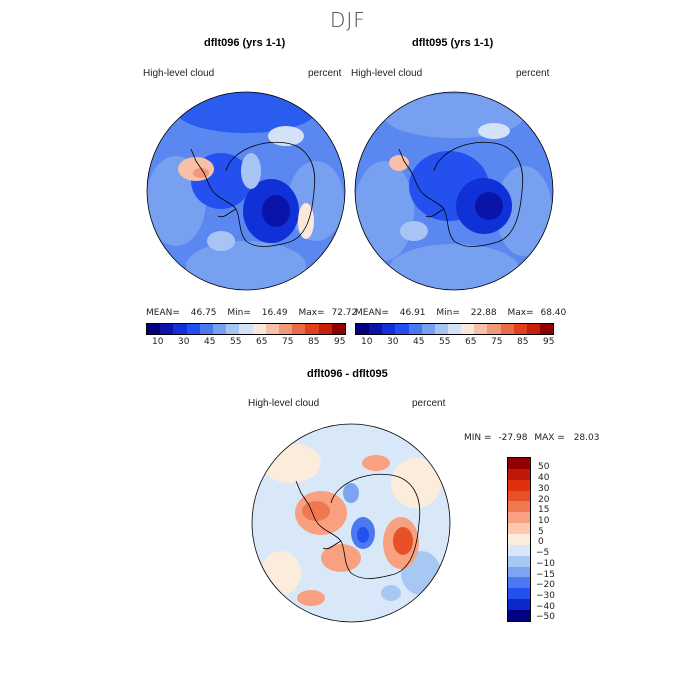 This screenshot has height=700, width=700. What do you see at coordinates (236, 342) in the screenshot?
I see `panel1-colorbar-tick: 55` at bounding box center [236, 342].